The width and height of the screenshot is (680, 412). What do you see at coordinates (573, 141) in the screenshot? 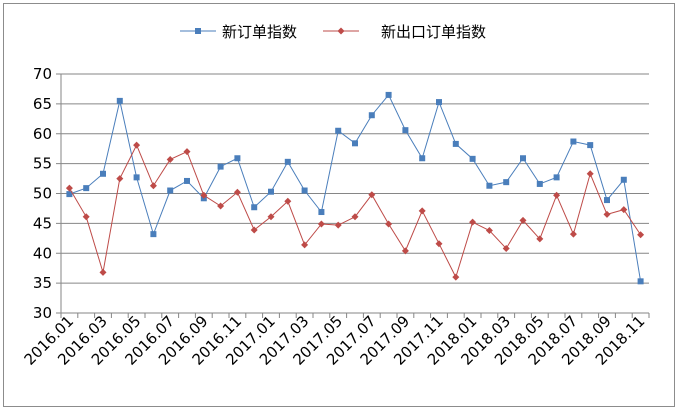
I see `series-1-point-2018.07` at bounding box center [573, 141].